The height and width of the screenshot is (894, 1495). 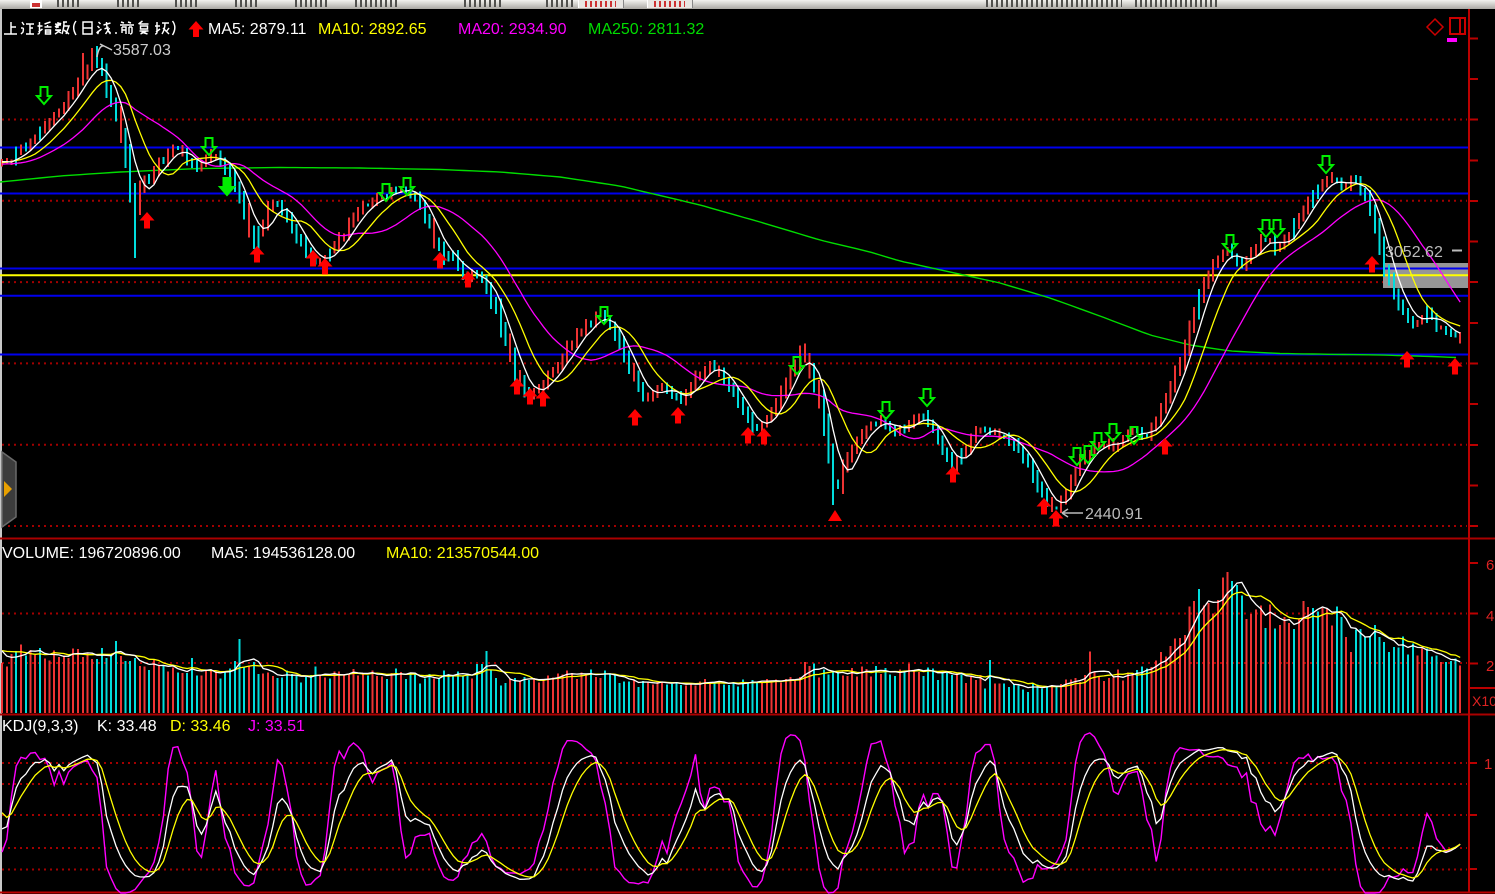 What do you see at coordinates (1490, 565) in the screenshot?
I see `svg-text: 6` at bounding box center [1490, 565].